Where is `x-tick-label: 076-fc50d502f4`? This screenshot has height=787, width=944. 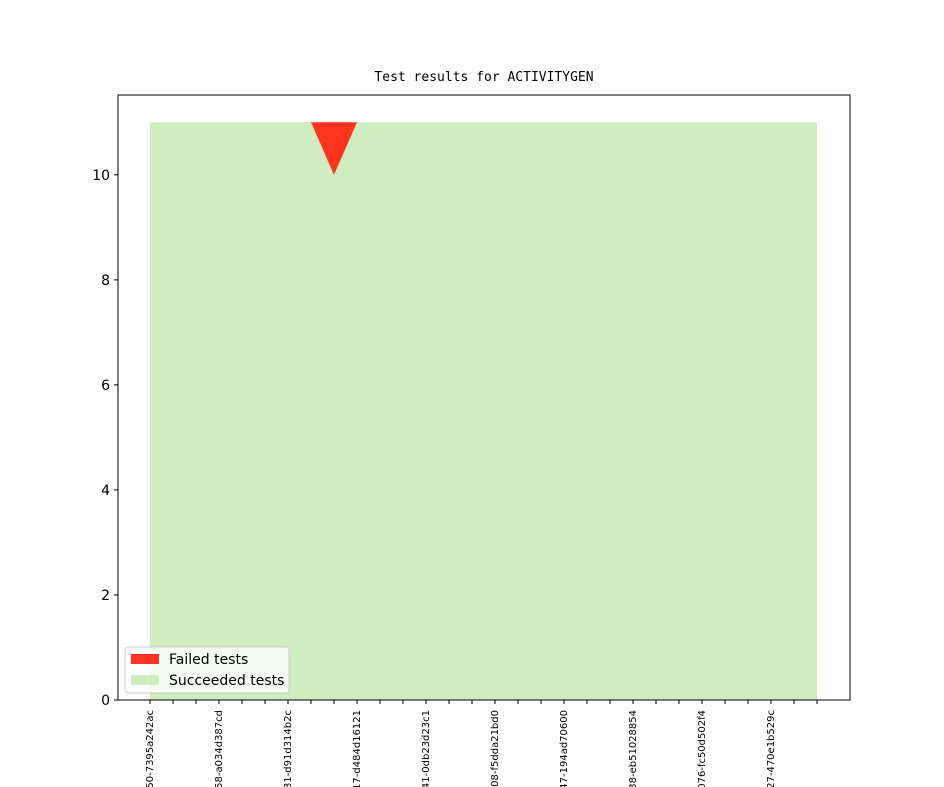 x-tick-label: 076-fc50d502f4 is located at coordinates (702, 748).